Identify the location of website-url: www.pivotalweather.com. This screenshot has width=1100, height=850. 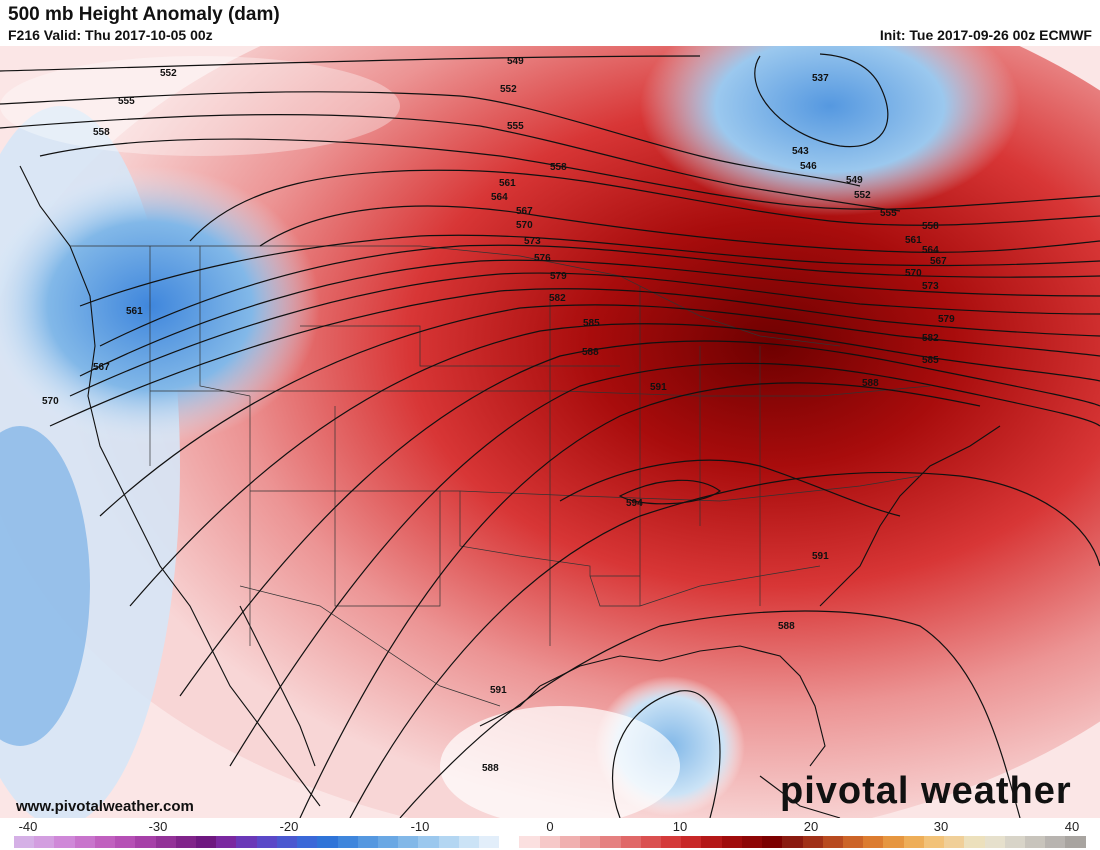
(105, 806).